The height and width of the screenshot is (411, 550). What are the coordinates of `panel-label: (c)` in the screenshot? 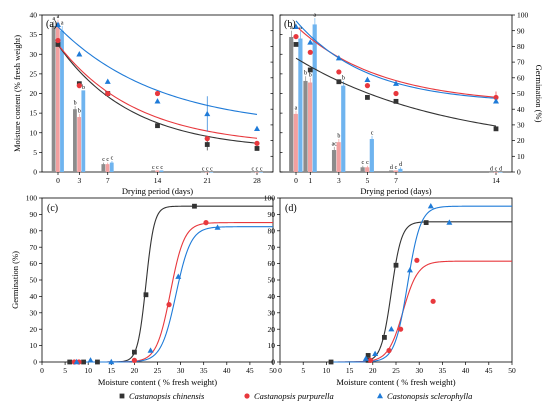 It's located at (52, 208).